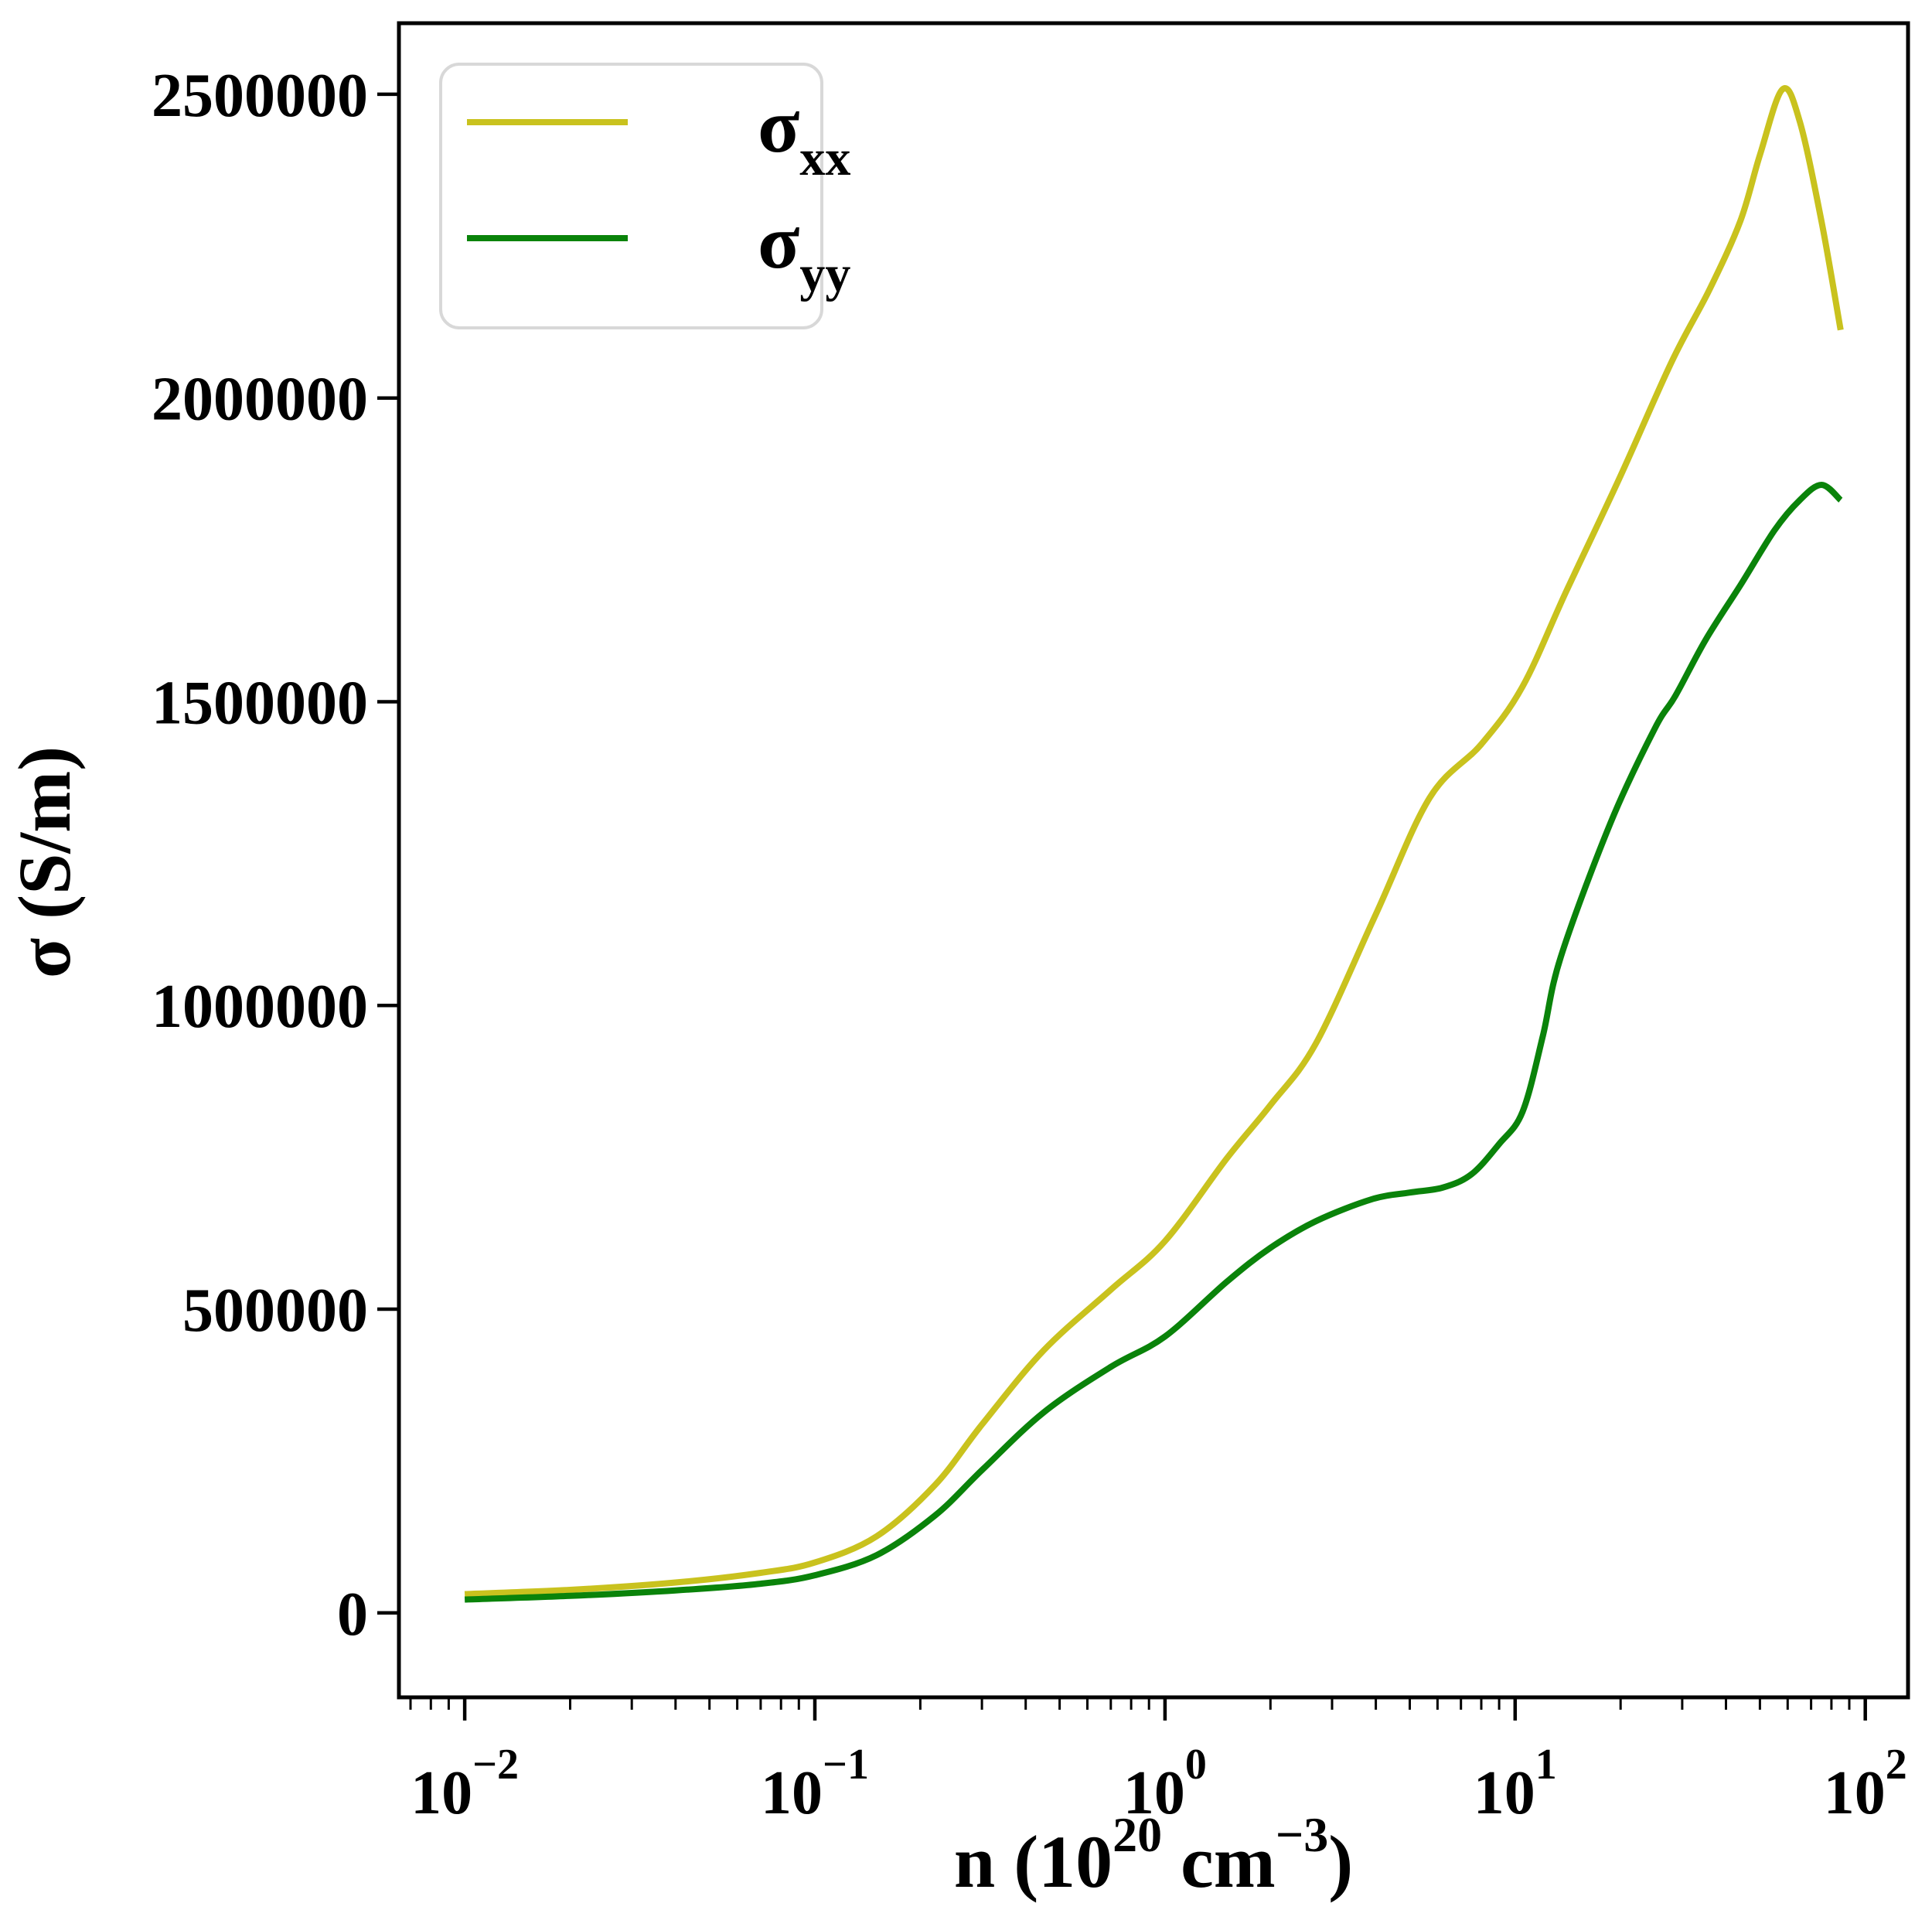 The height and width of the screenshot is (1927, 1932). Describe the element at coordinates (1866, 1784) in the screenshot. I see `x-tick-label: 10²` at that location.